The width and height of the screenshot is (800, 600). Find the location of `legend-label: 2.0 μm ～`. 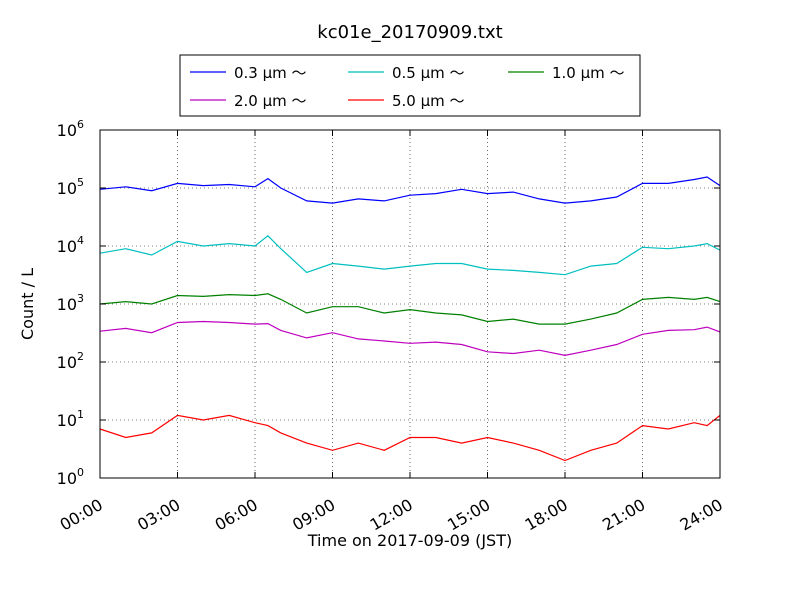

legend-label: 2.0 μm ～ is located at coordinates (270, 101).